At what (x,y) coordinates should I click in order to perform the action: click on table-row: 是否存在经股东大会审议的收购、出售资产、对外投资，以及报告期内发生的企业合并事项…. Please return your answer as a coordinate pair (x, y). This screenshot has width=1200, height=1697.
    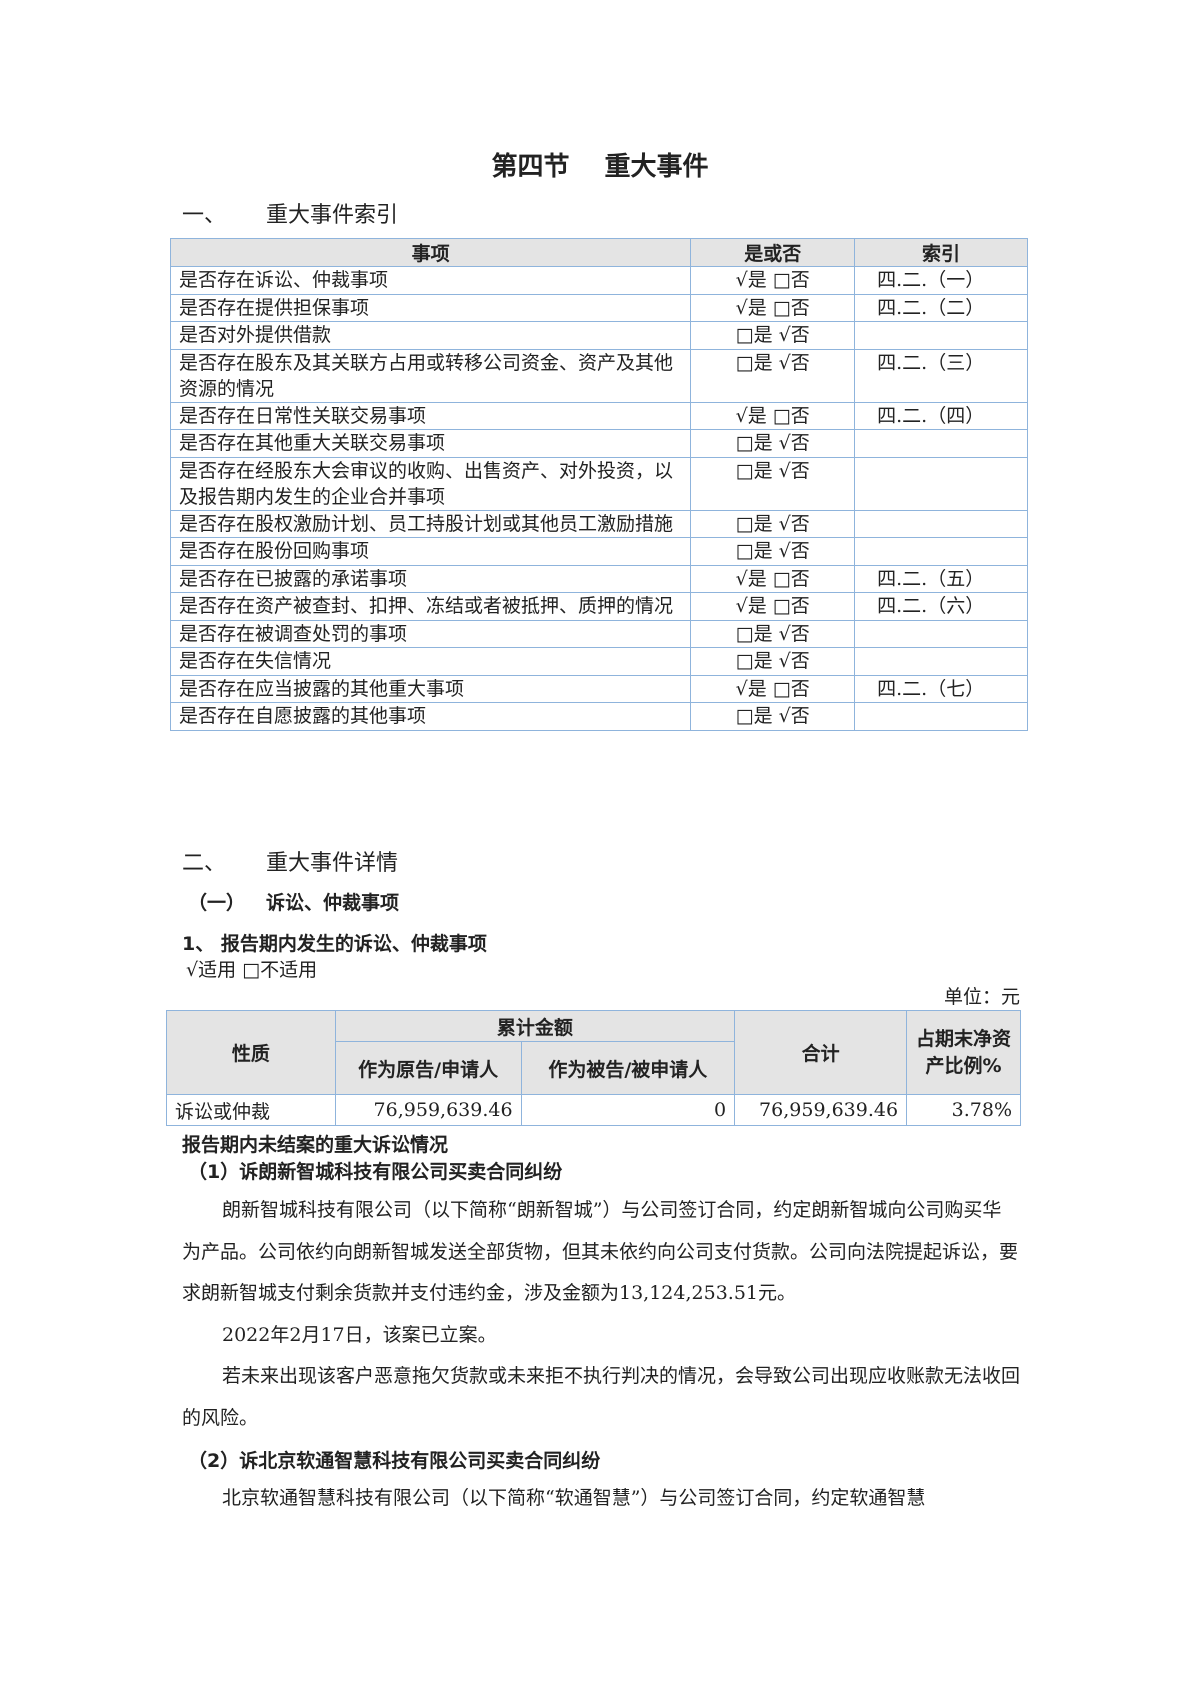
    Looking at the image, I should click on (598, 483).